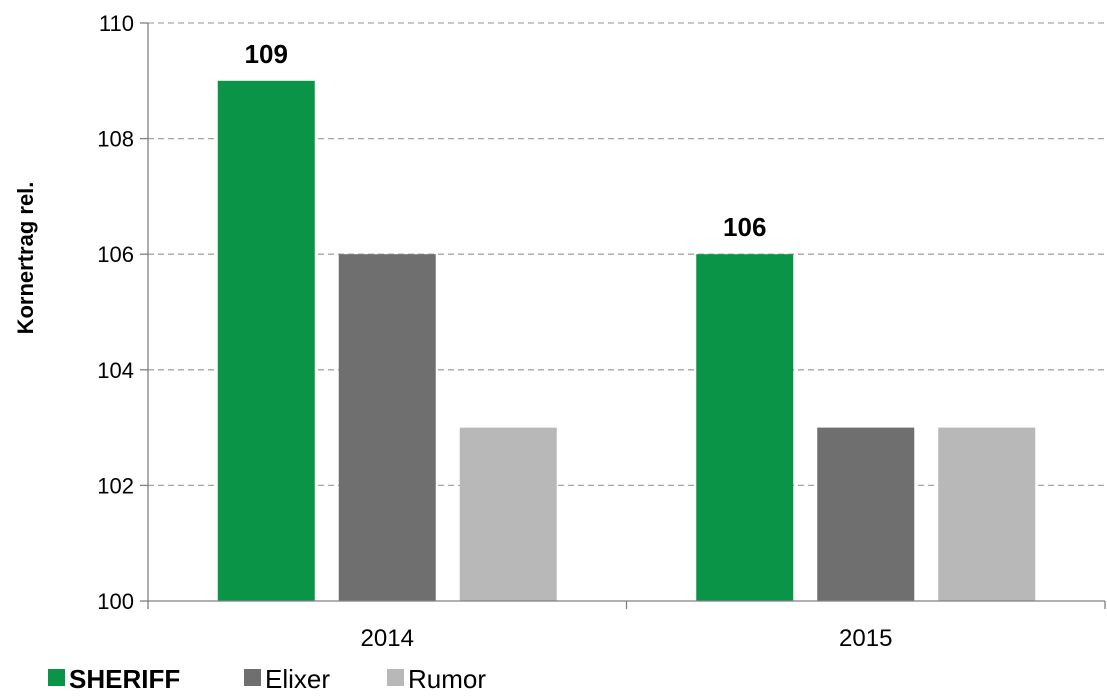  Describe the element at coordinates (115, 485) in the screenshot. I see `y-tick-label: 102` at that location.